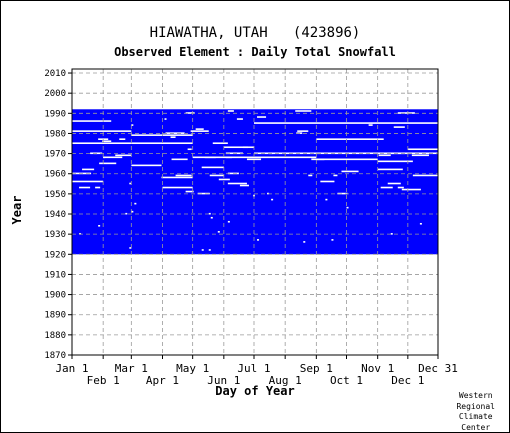  Describe the element at coordinates (255, 33) in the screenshot. I see `chart-title: HIAWATHA, UTAH (423896)` at that location.